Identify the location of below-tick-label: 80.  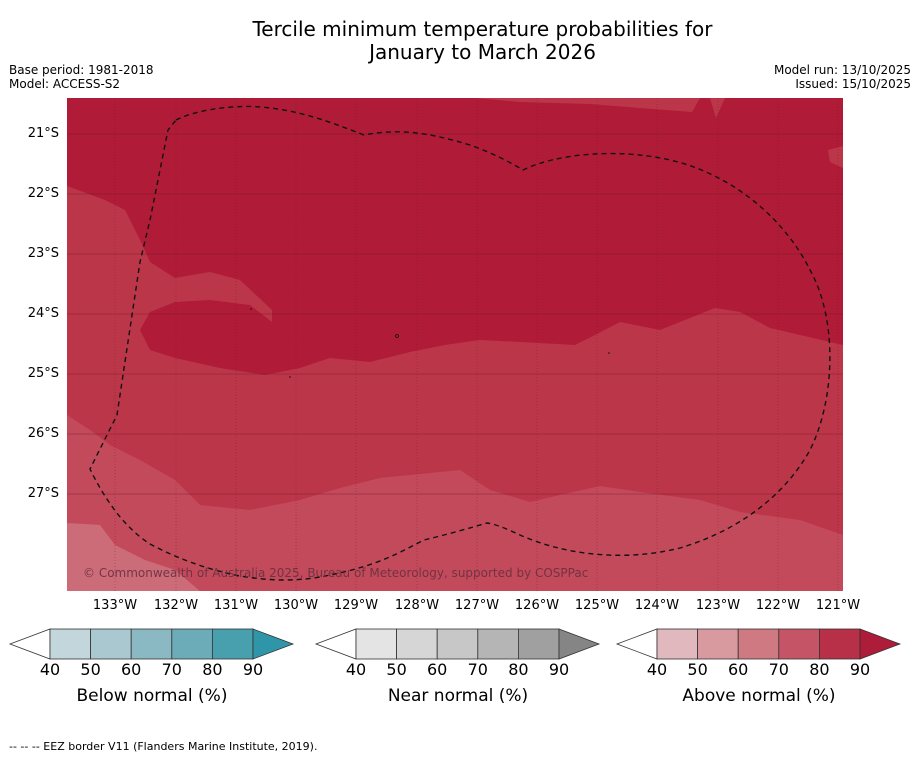
(212, 669).